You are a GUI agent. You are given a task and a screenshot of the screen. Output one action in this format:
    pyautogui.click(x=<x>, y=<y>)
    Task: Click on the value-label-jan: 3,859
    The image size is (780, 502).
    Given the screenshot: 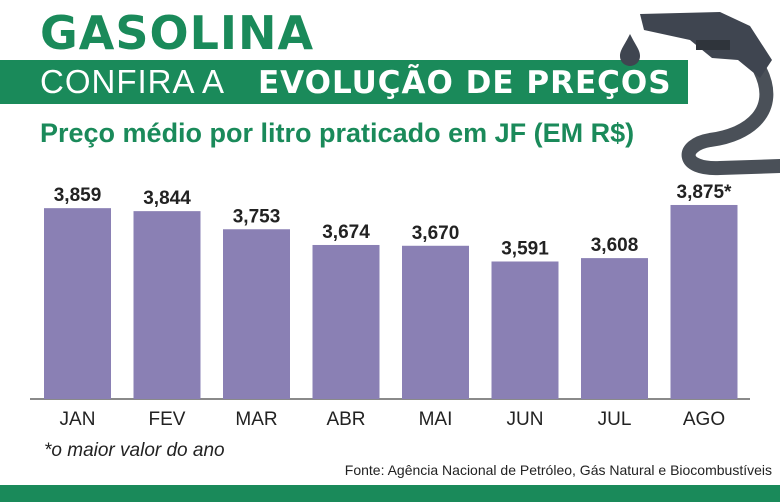 What is the action you would take?
    pyautogui.click(x=78, y=195)
    